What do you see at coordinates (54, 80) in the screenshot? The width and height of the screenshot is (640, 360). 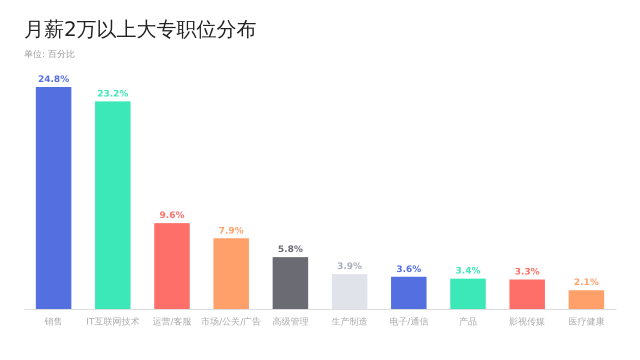 I see `data-label: 24.8%` at bounding box center [54, 80].